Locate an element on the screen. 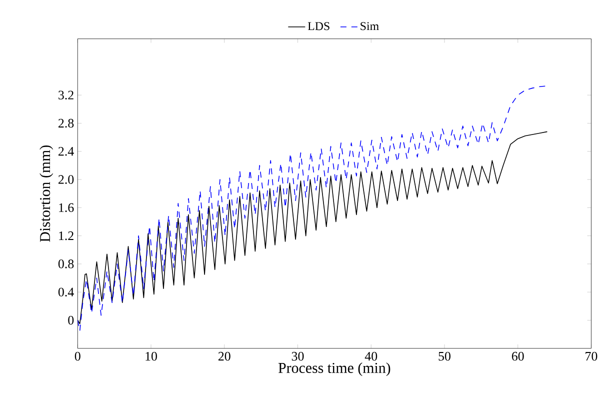  y-tick-label: 1.2 is located at coordinates (66, 235).